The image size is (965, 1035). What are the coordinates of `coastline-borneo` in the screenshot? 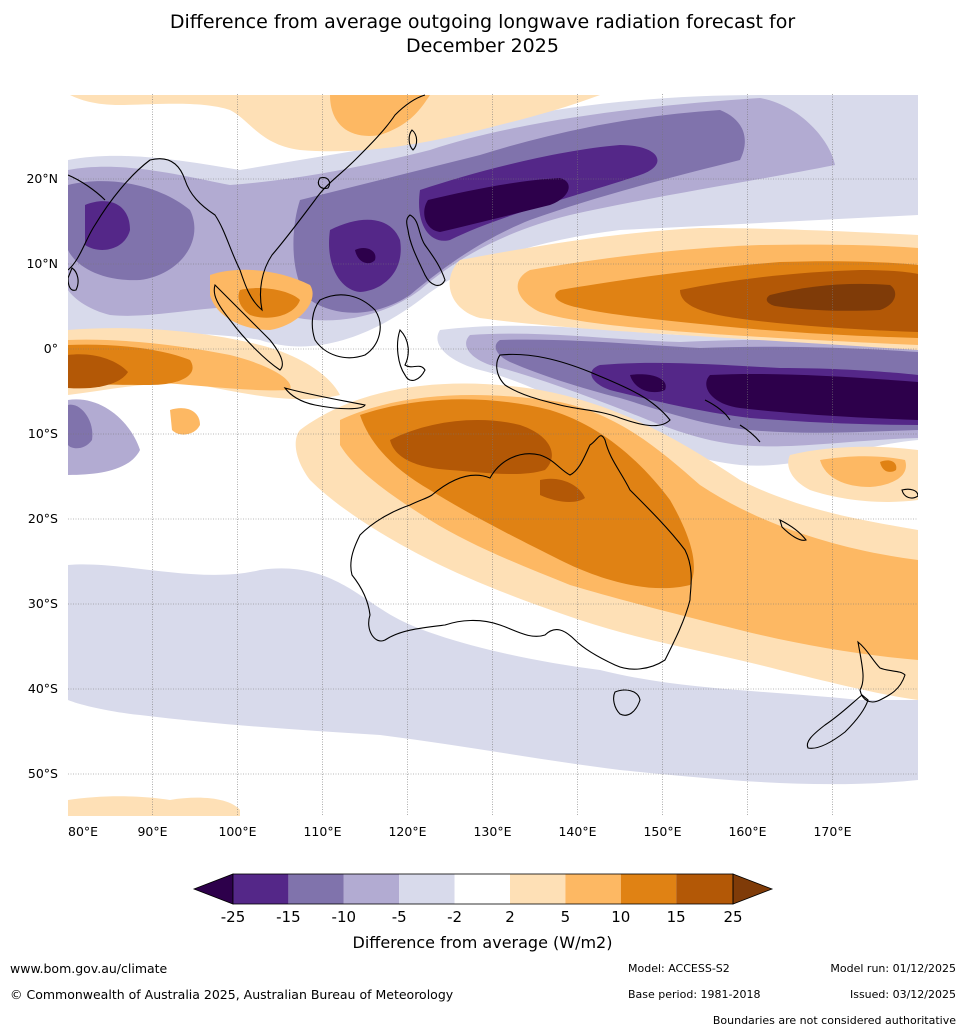 It's located at (346, 326).